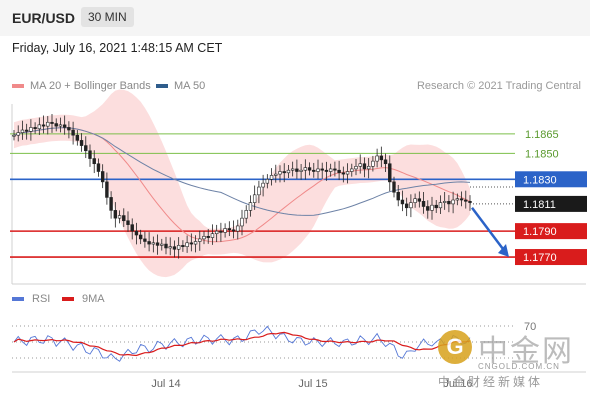 This screenshot has height=400, width=590. Describe the element at coordinates (551, 231) in the screenshot. I see `level-tag-1.1790` at that location.